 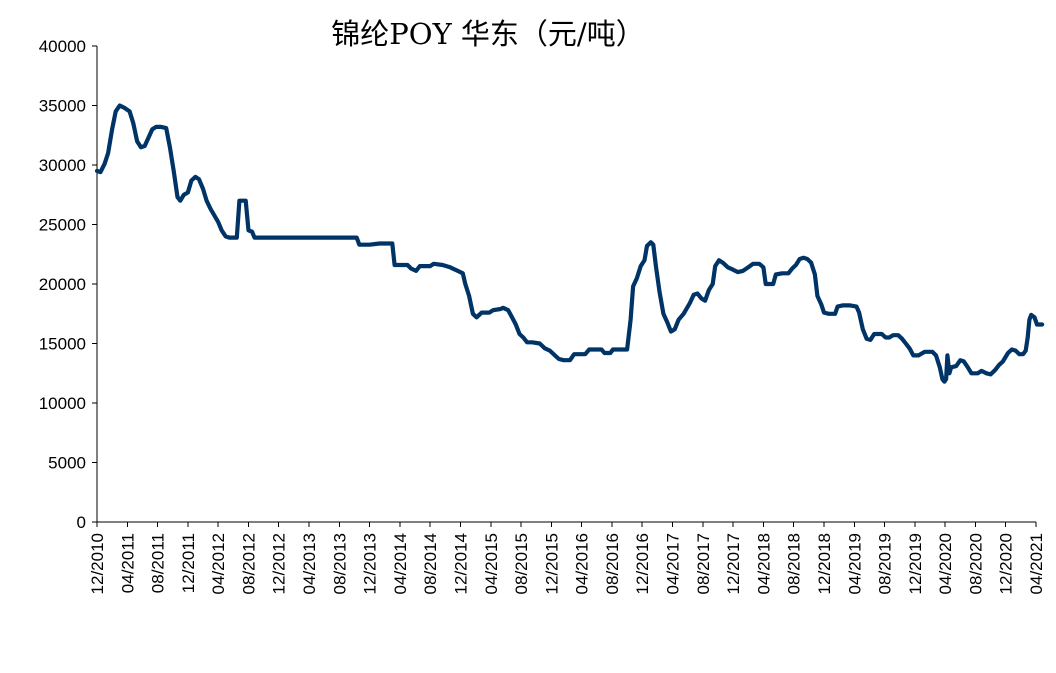 What do you see at coordinates (642, 563) in the screenshot?
I see `x-tick-label: 12/2016` at bounding box center [642, 563].